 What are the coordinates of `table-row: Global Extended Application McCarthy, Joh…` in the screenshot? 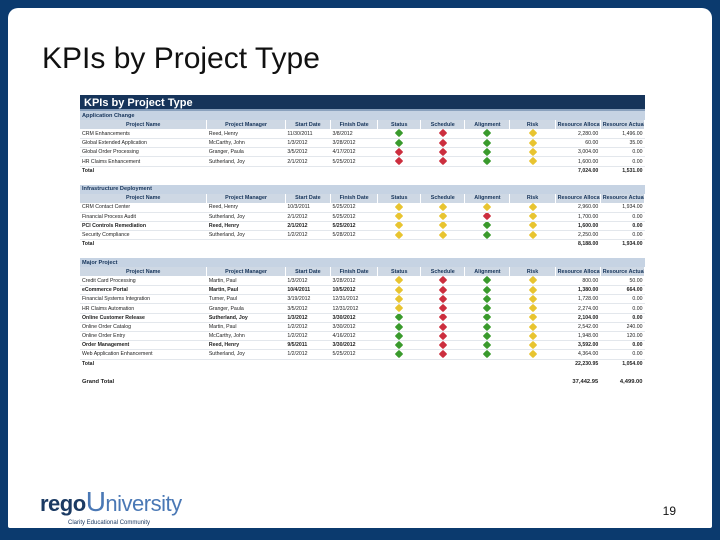 It's located at (362, 143).